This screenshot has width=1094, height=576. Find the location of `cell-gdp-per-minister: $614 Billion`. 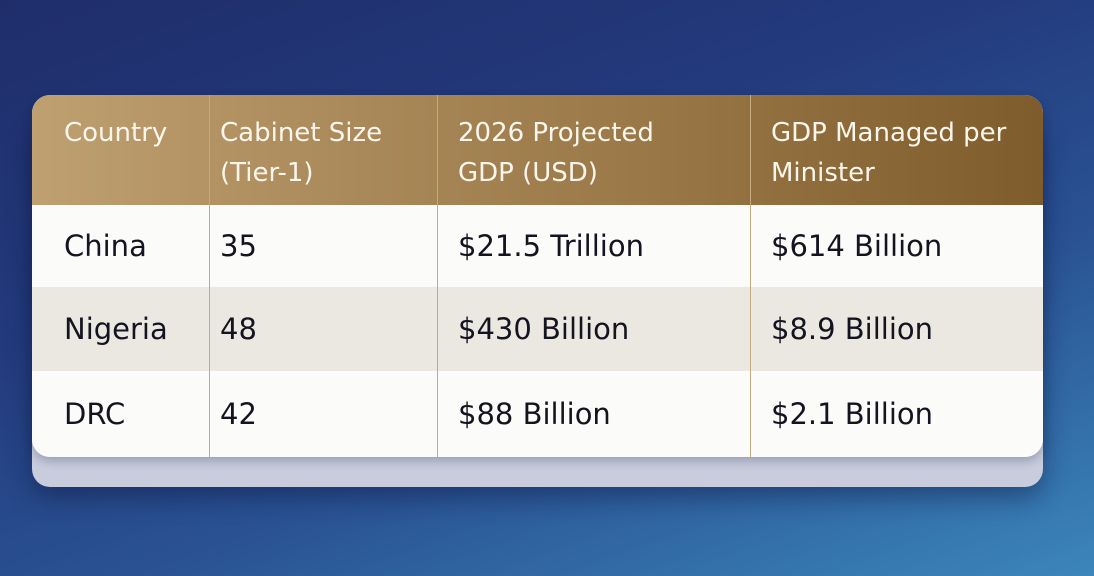

cell-gdp-per-minister: $614 Billion is located at coordinates (857, 246).